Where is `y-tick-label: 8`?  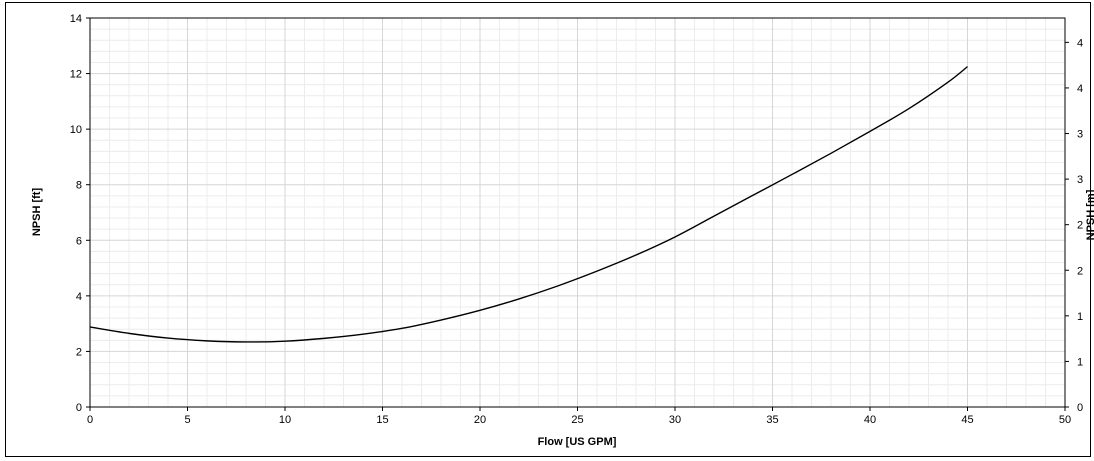 y-tick-label: 8 is located at coordinates (79, 186).